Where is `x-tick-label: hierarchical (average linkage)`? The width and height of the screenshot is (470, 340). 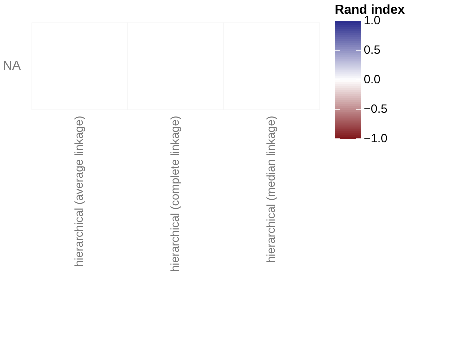 x-tick-label: hierarchical (average linkage) is located at coordinates (80, 191).